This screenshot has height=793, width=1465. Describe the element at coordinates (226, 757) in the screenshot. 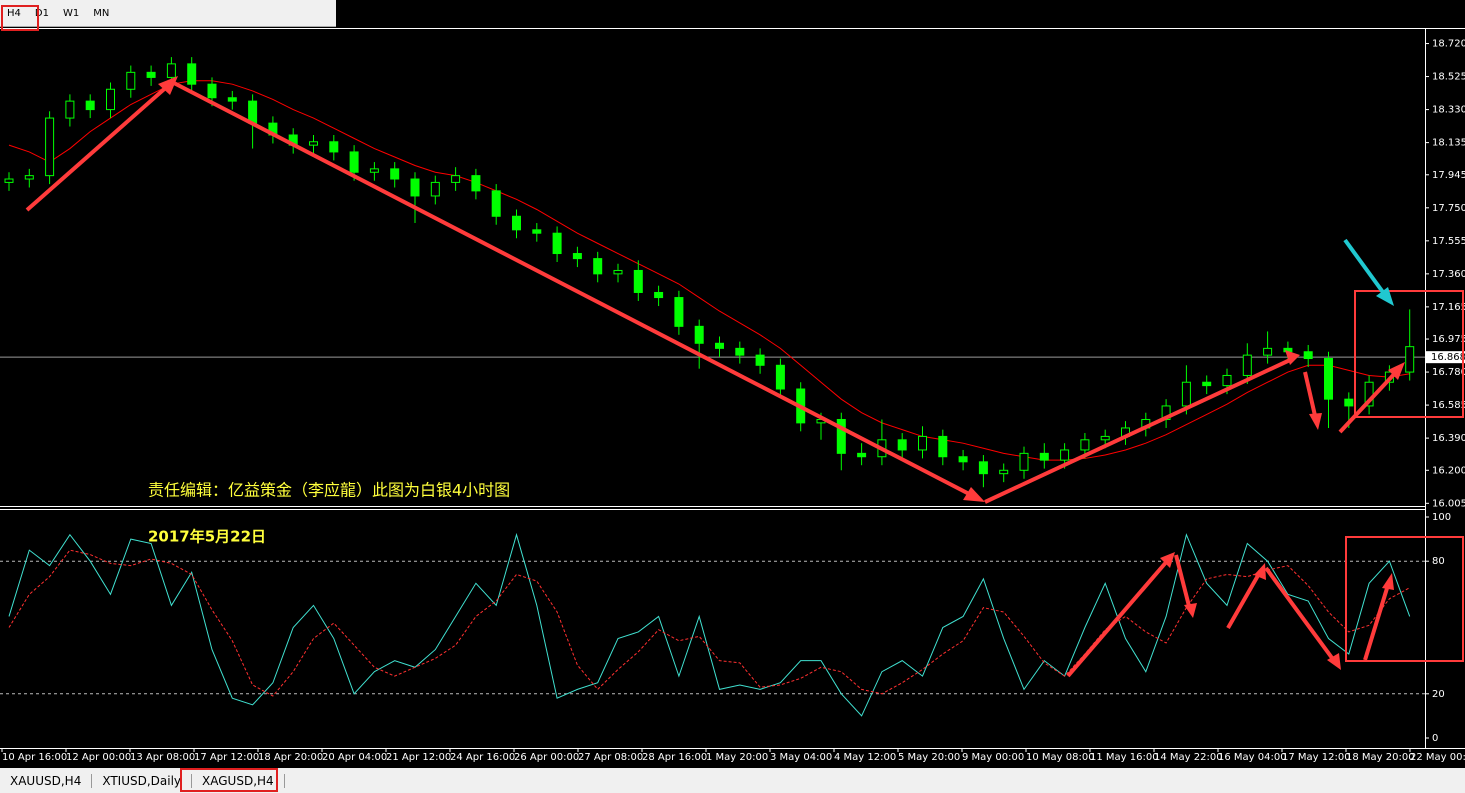

I see `x-tick-label: 17 Apr 12:00` at that location.